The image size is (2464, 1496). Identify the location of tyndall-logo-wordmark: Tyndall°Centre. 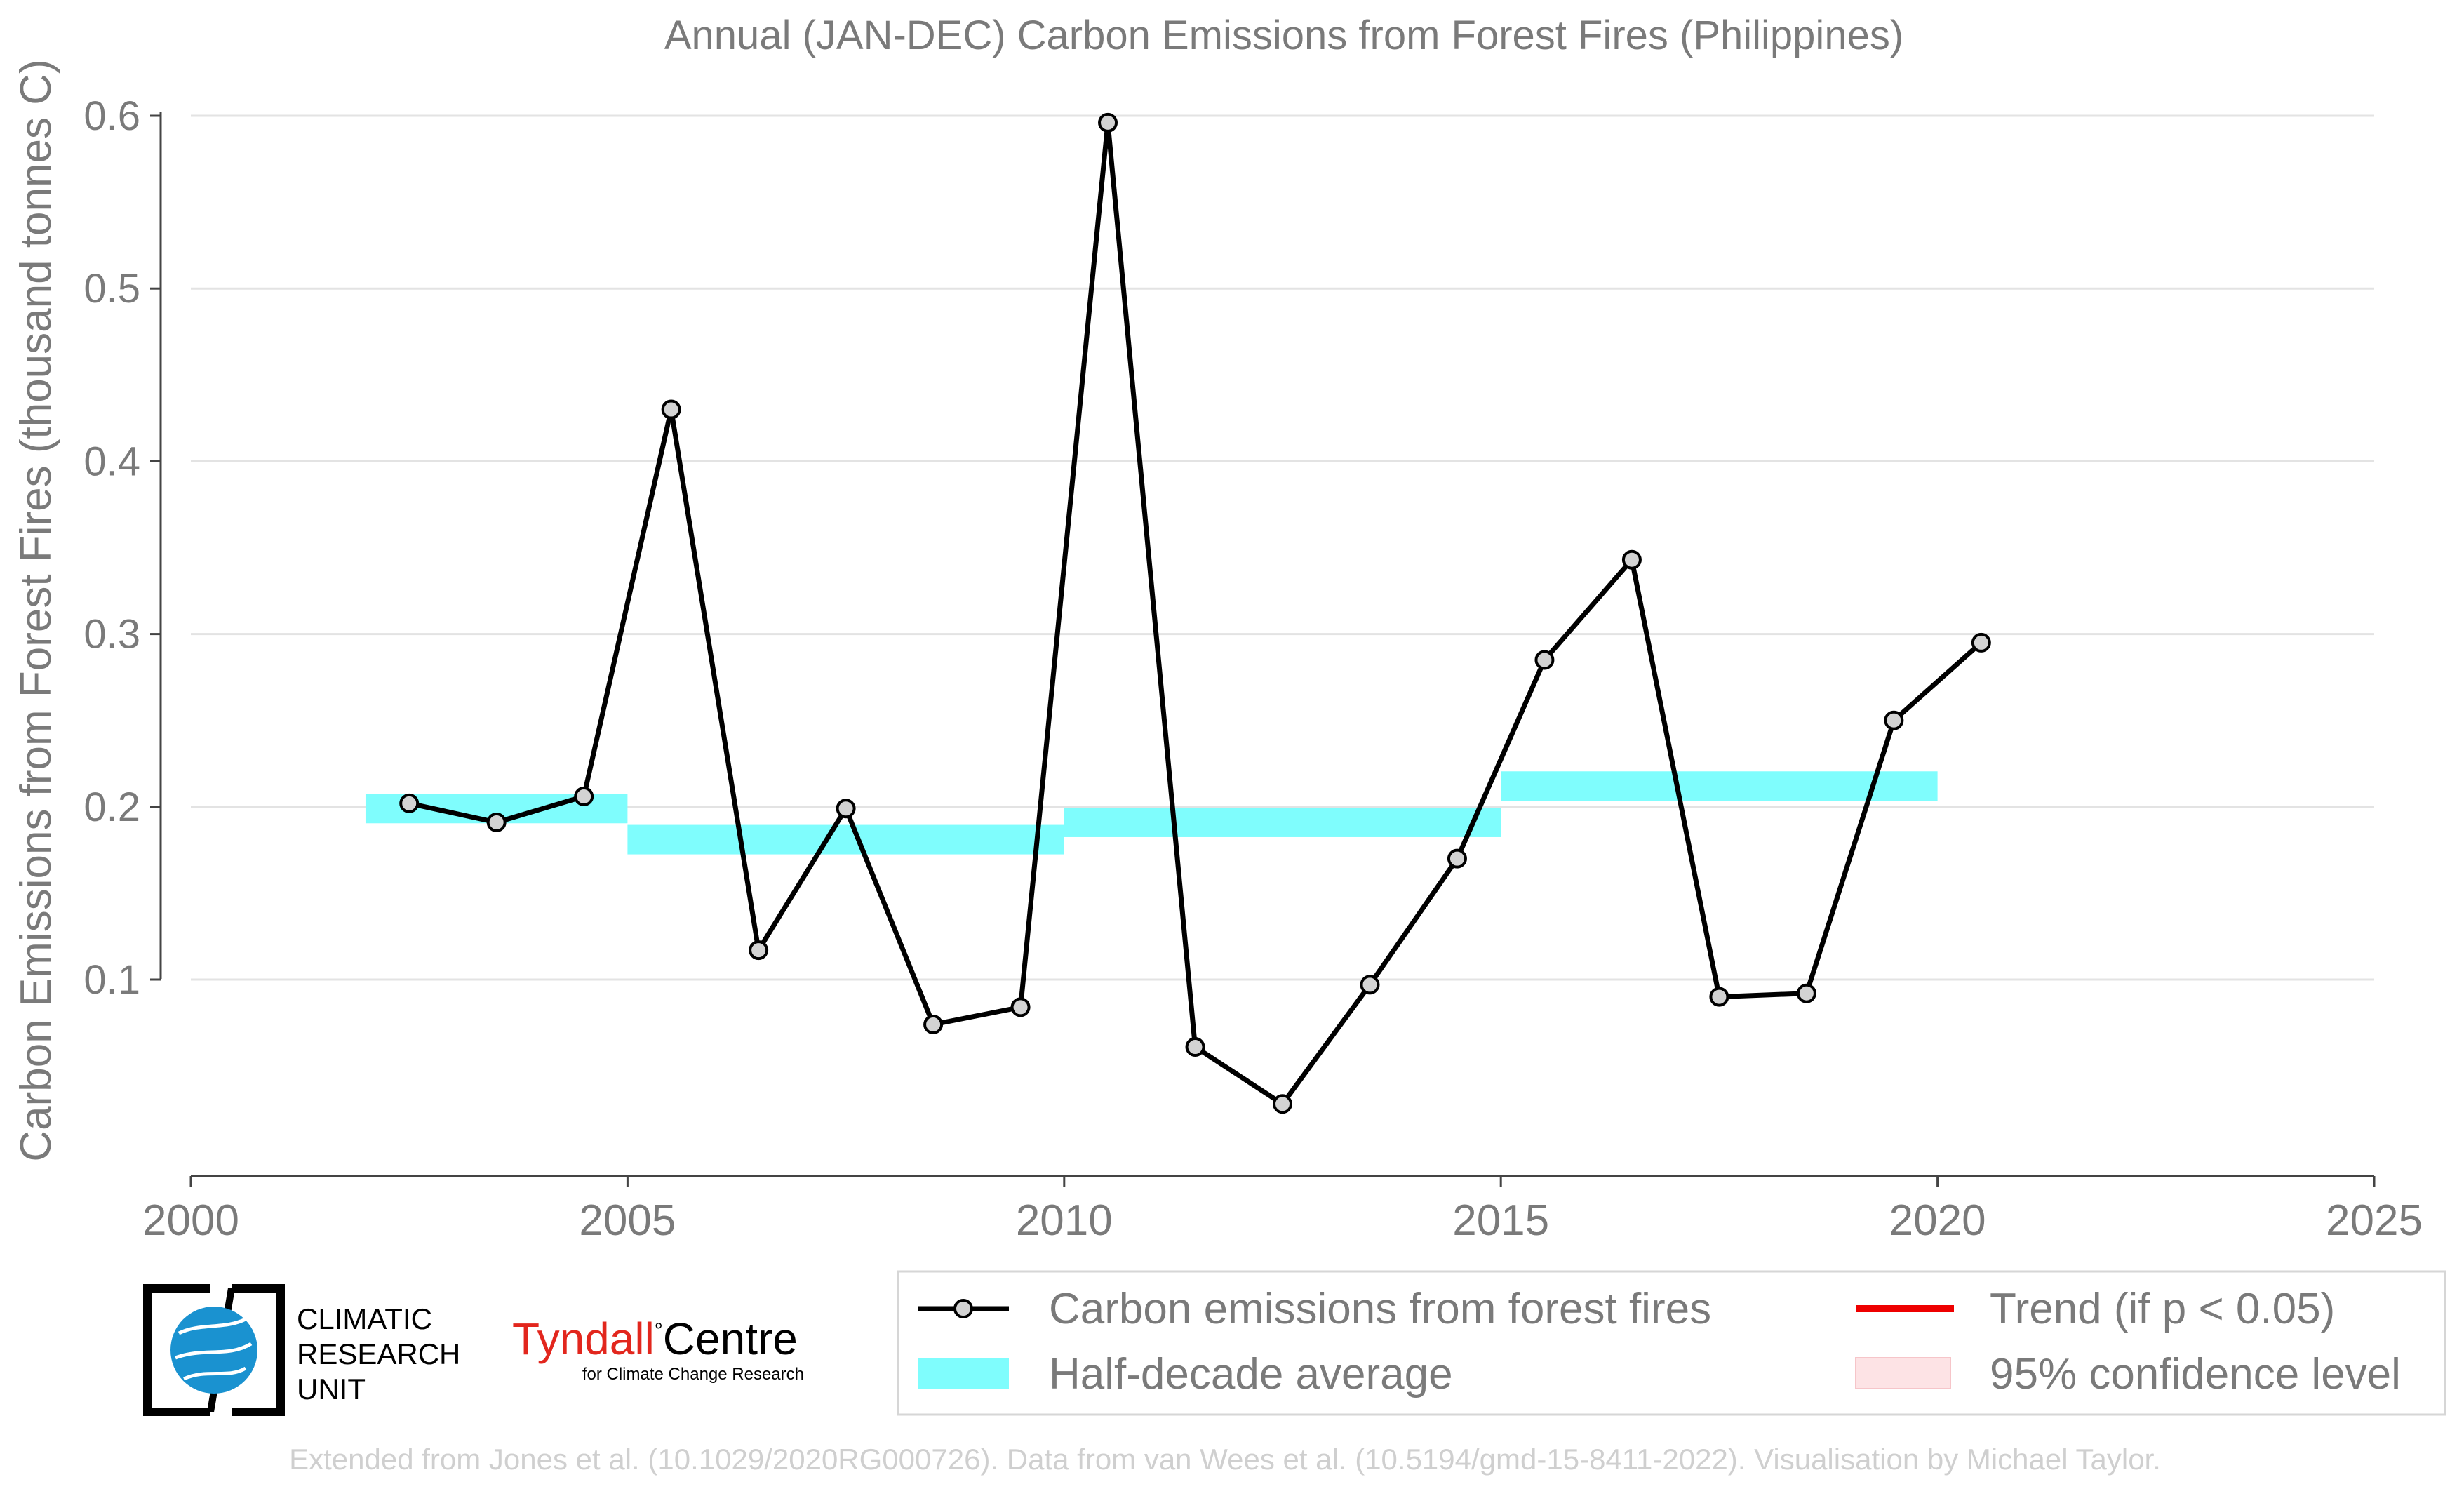
(655, 1339).